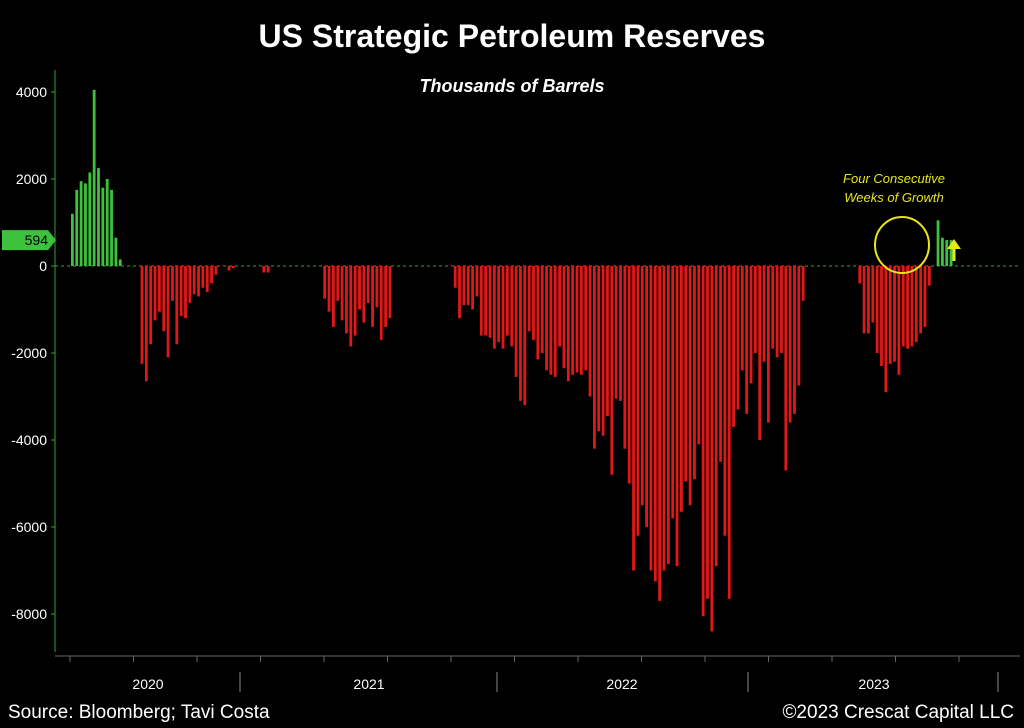 Image resolution: width=1024 pixels, height=728 pixels. I want to click on chart-subtitle: Thousands of Barrels, so click(512, 86).